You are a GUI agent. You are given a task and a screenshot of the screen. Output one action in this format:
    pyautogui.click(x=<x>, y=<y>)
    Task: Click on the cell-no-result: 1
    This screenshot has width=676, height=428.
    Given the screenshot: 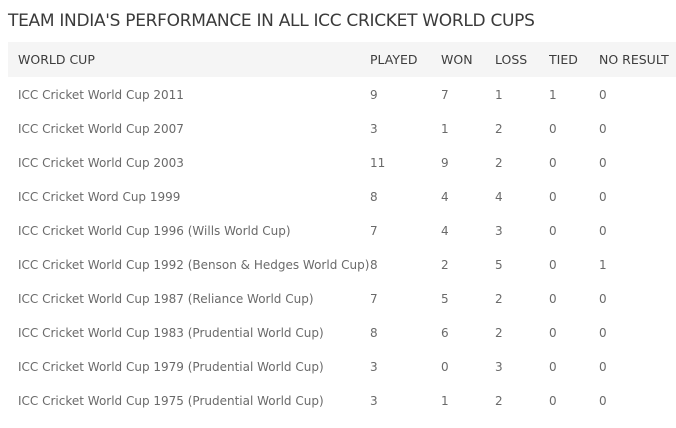 What is the action you would take?
    pyautogui.click(x=603, y=265)
    